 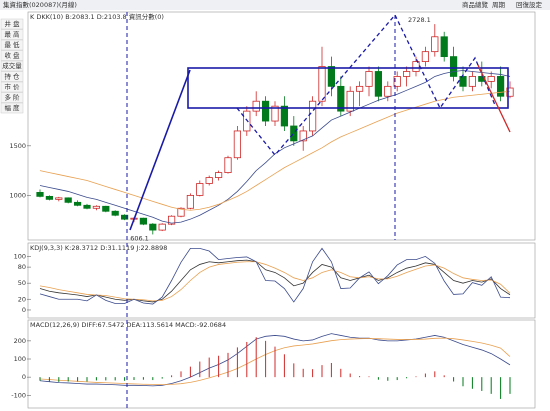 What do you see at coordinates (348, 88) in the screenshot?
I see `box-drawing` at bounding box center [348, 88].